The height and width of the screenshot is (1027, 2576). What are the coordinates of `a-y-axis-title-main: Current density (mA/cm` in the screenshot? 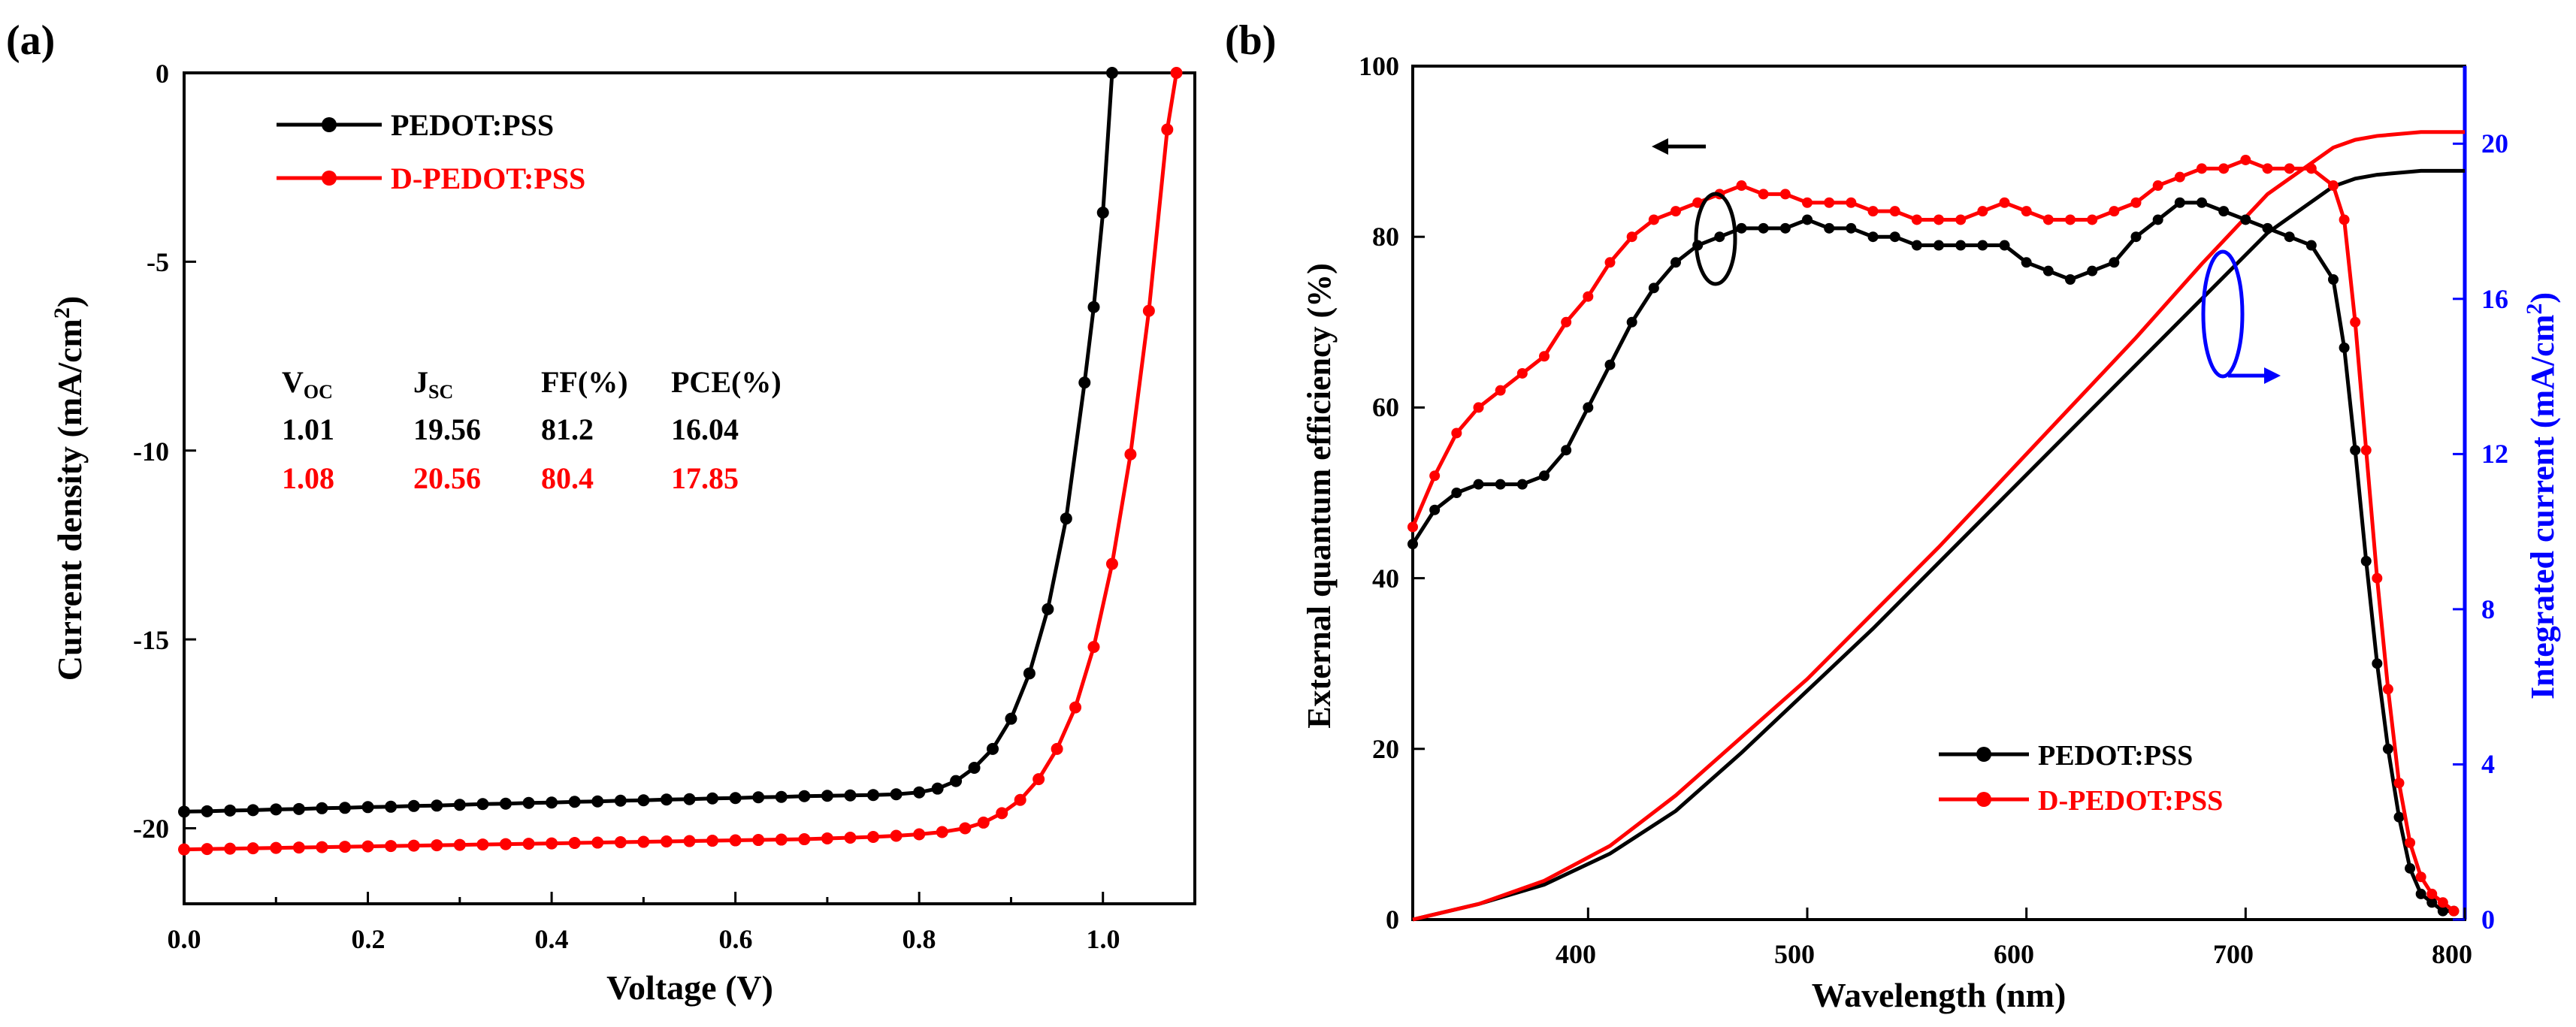 It's located at (69, 500).